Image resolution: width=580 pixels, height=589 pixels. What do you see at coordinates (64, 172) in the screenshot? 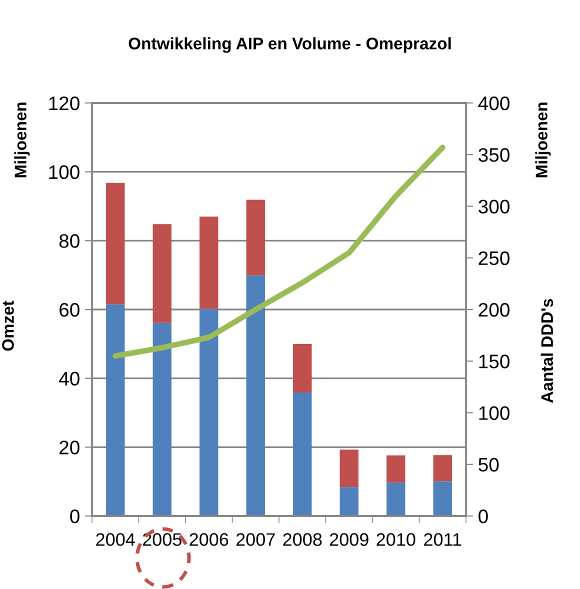
I see `y-tick-label: 100` at bounding box center [64, 172].